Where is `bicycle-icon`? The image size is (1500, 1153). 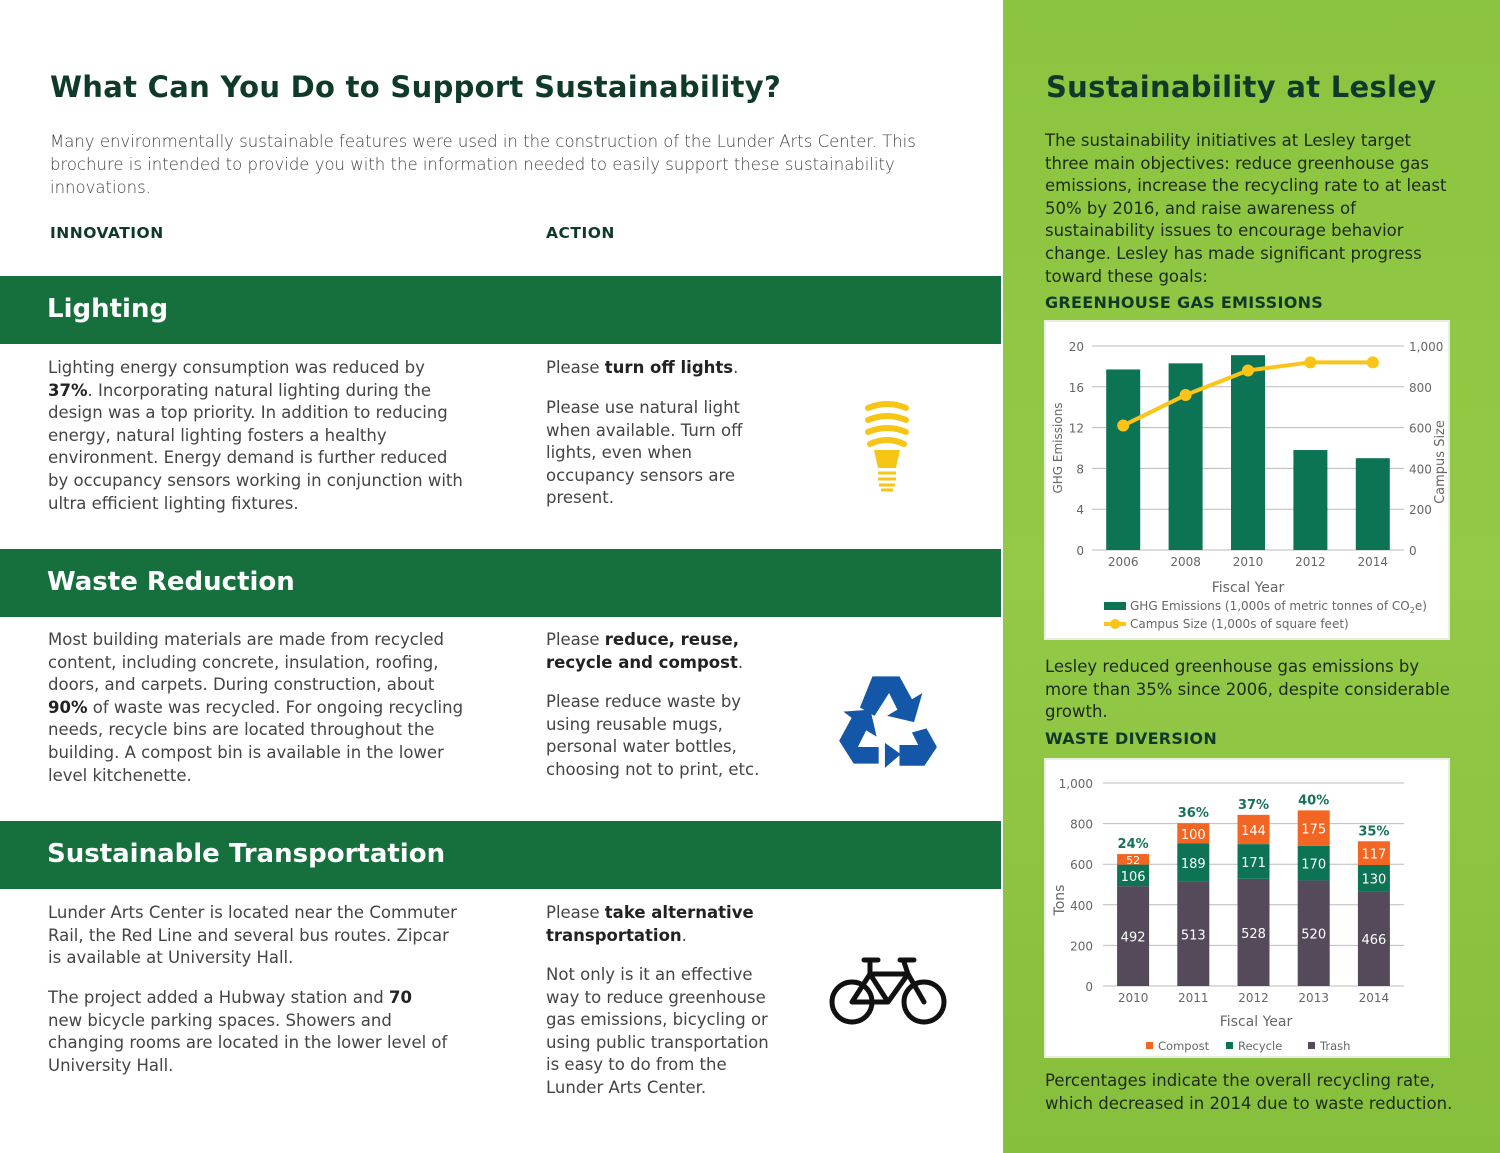
bicycle-icon is located at coordinates (888, 991).